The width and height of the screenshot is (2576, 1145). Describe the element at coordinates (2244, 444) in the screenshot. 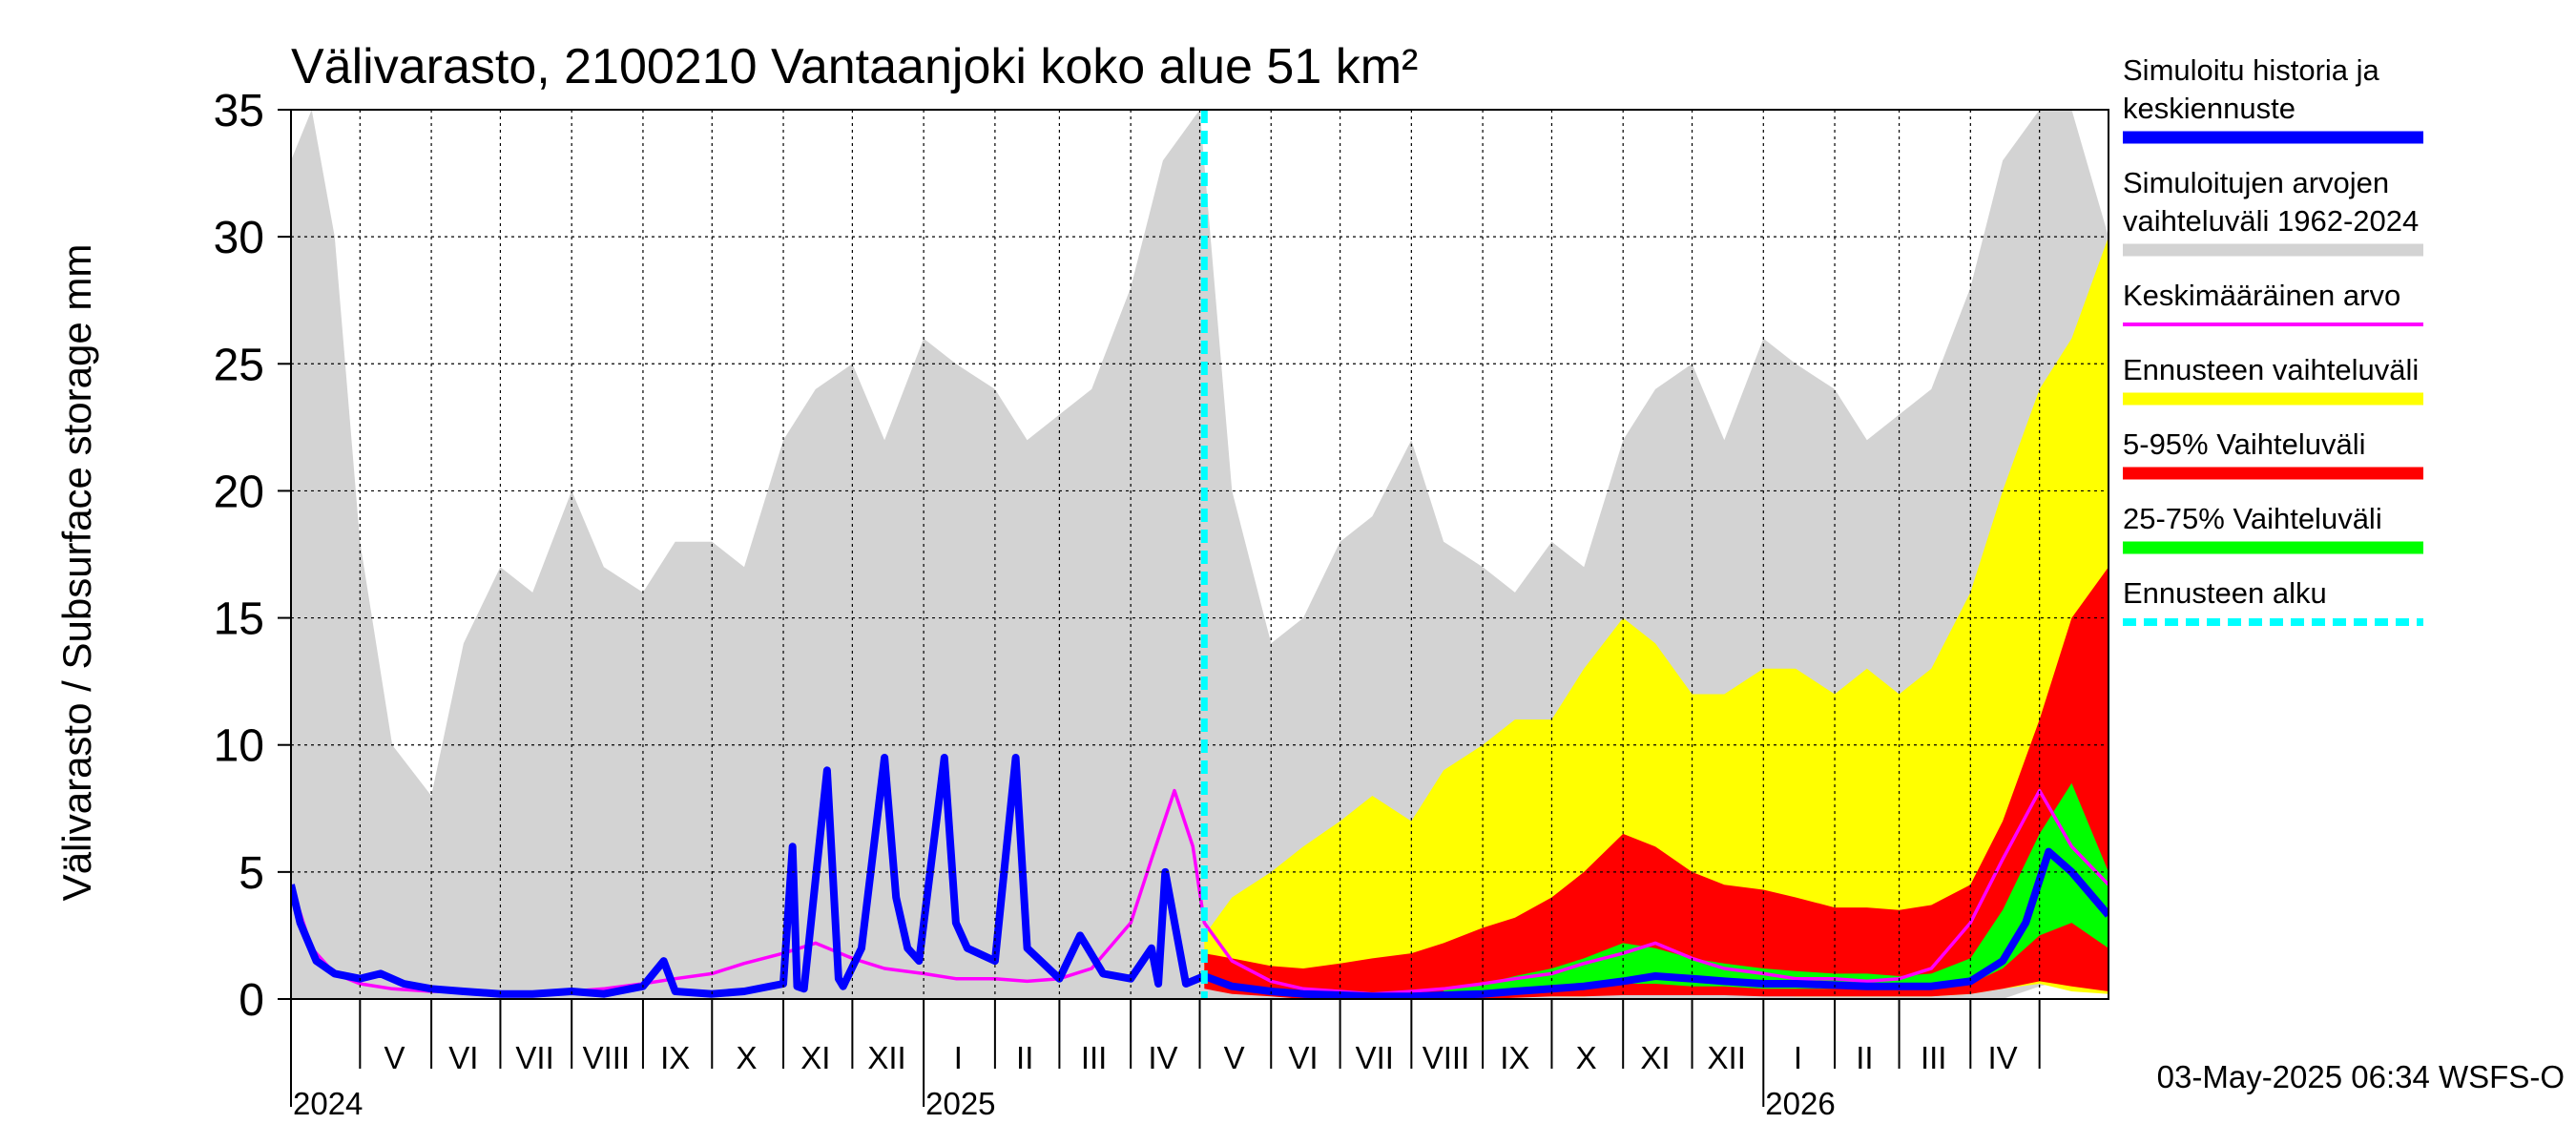

I see `legend-label-5-95-vaihteluvali: 5-95% Vaihteluväli` at that location.